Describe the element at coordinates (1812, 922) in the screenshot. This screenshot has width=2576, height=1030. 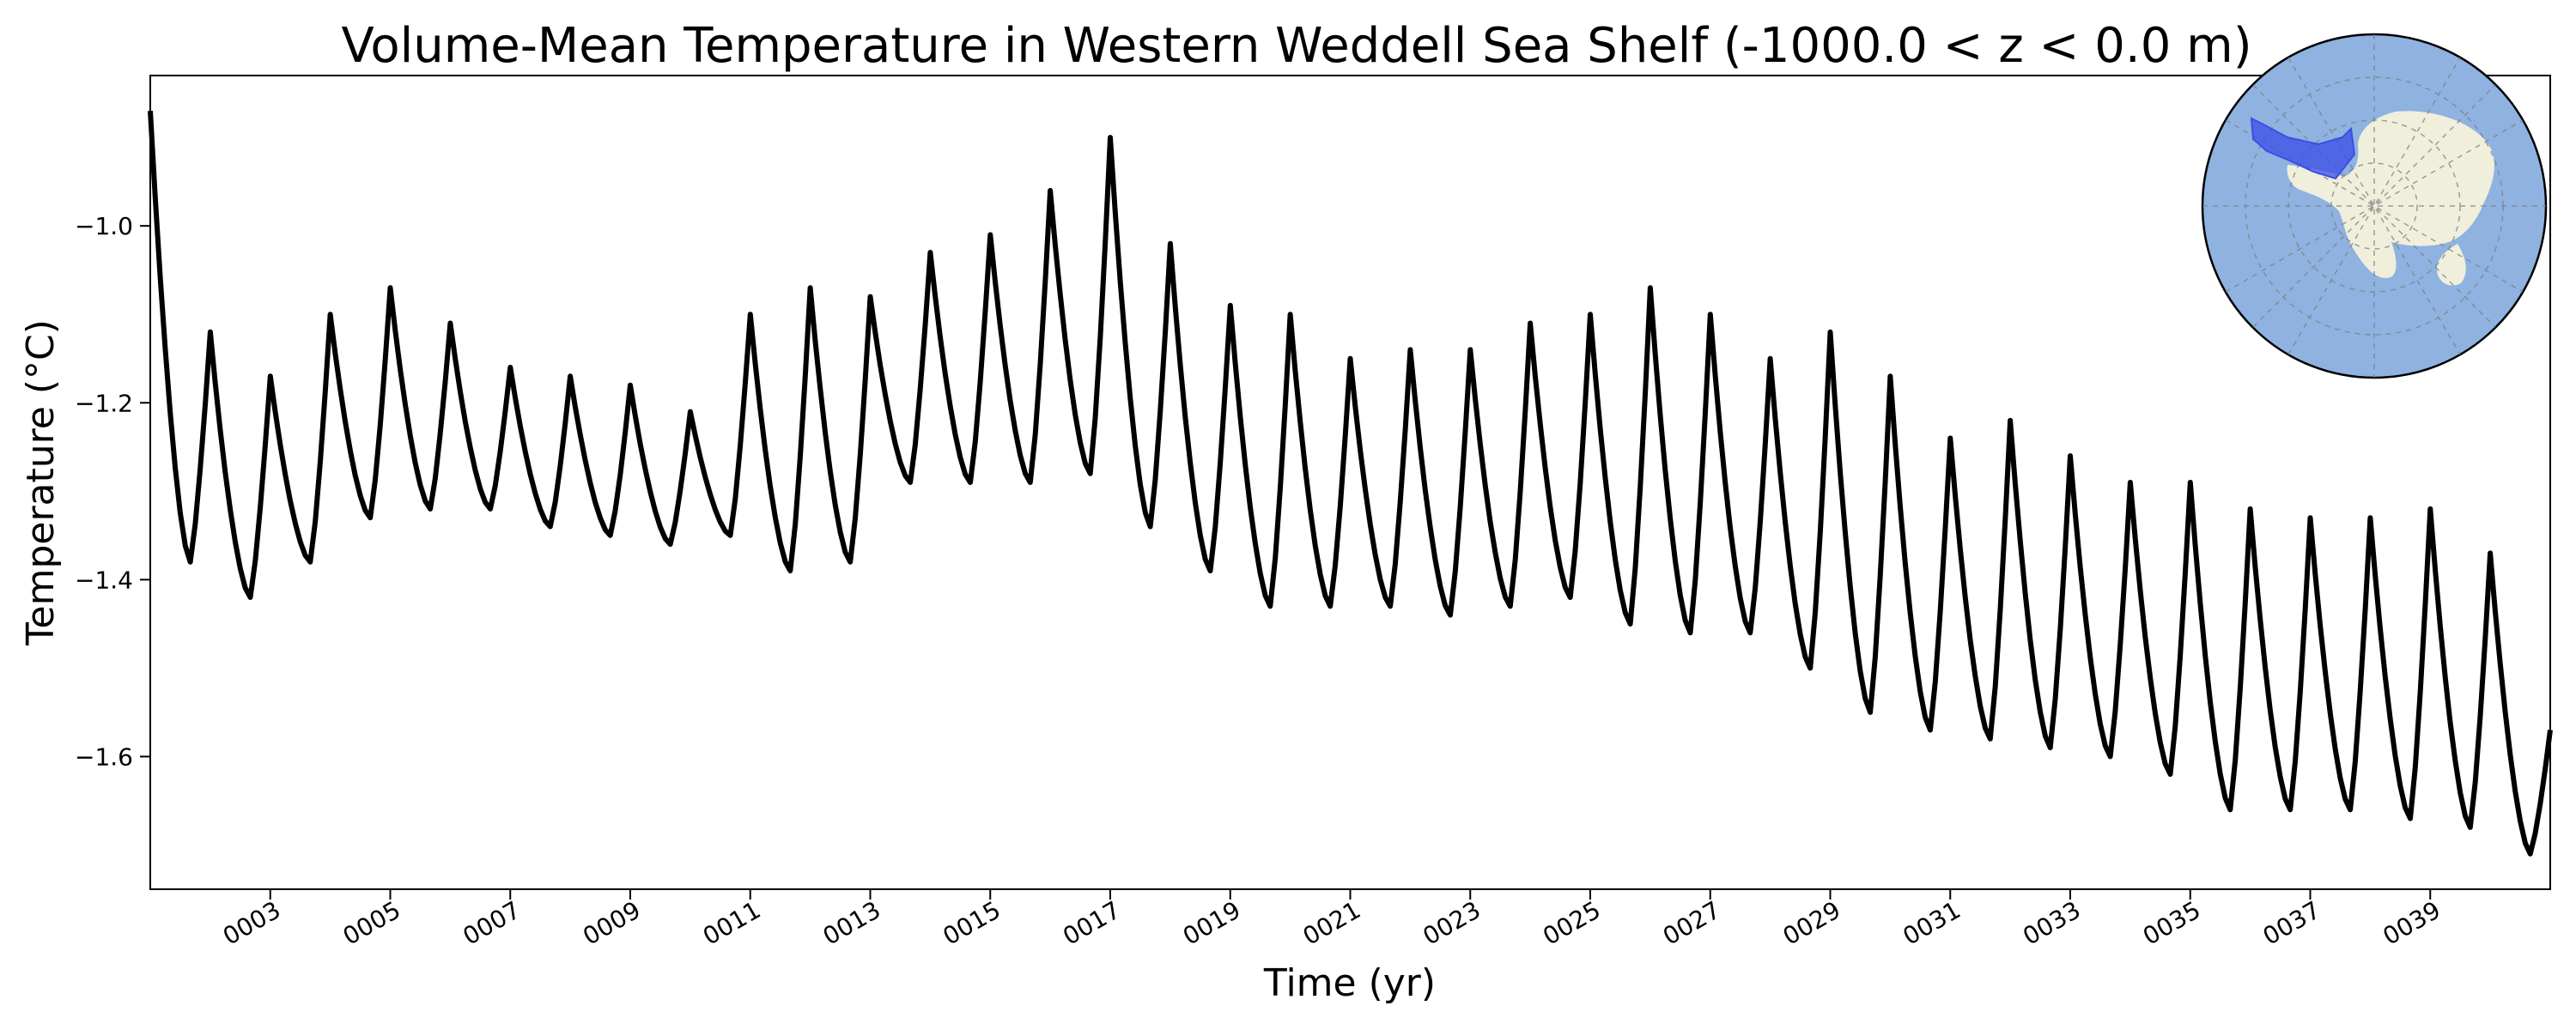
I see `x-tick-label: 0029` at that location.